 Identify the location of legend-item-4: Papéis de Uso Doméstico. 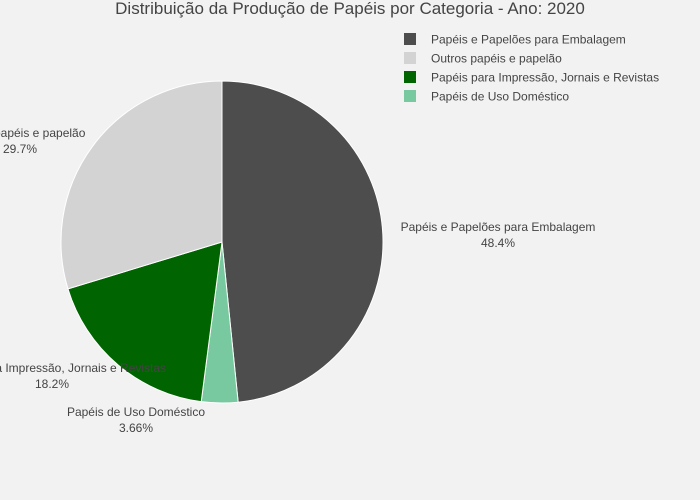
(486, 97).